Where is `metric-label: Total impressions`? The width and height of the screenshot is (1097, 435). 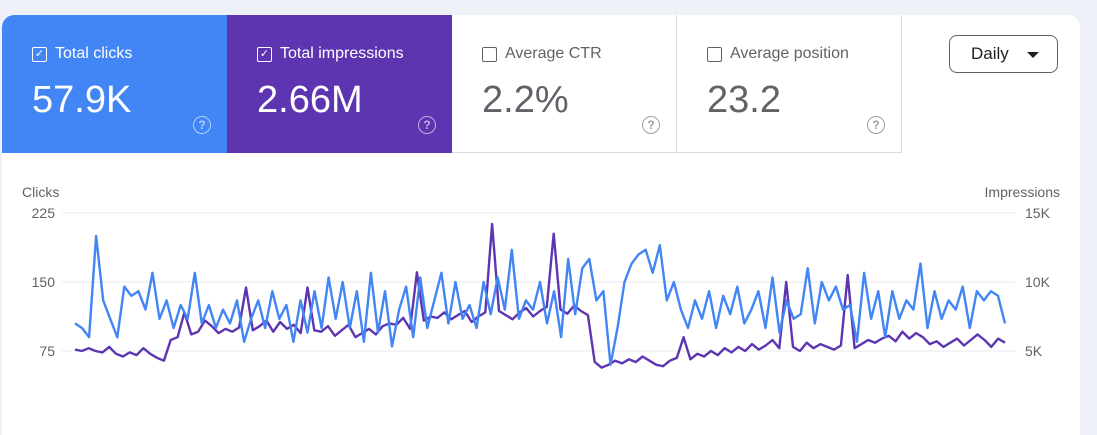
metric-label: Total impressions is located at coordinates (342, 53).